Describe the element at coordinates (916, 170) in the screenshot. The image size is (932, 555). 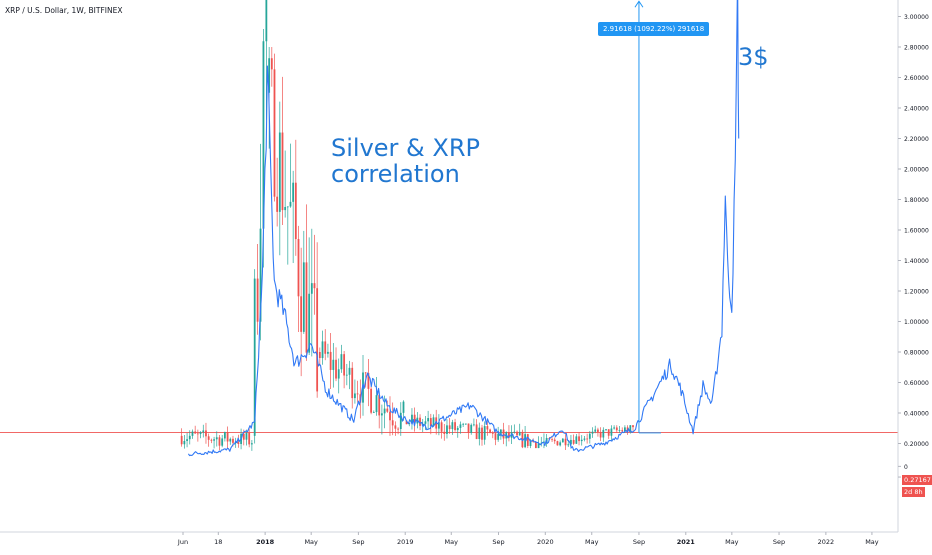
I see `y-tick-label: 2.00000` at that location.